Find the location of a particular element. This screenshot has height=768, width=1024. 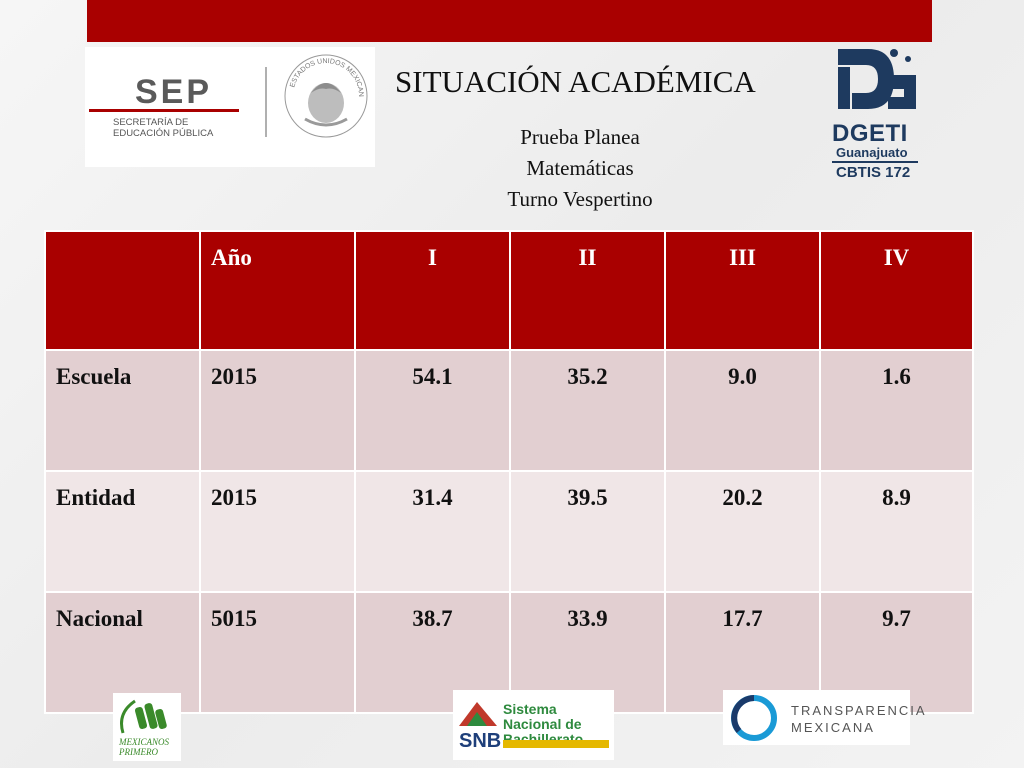

subtitle-line: Turno Vespertino is located at coordinates (580, 199).